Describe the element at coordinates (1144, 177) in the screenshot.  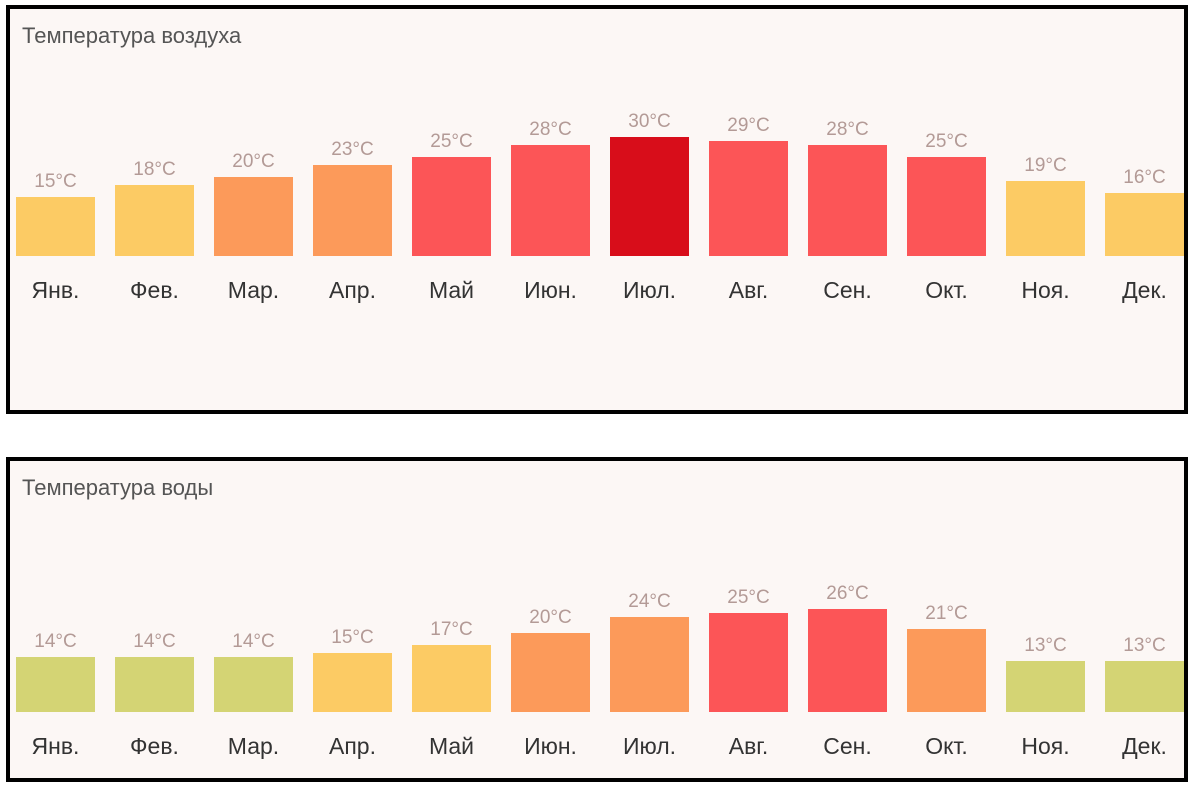
I see `air-value-label-12: 16°C` at that location.